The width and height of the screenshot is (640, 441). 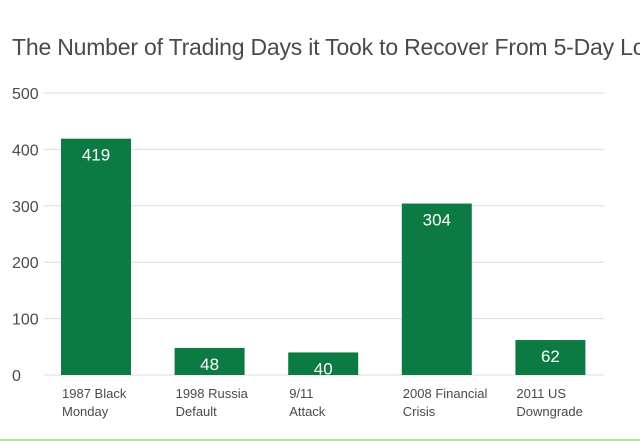 I want to click on bar-value-label: 40, so click(x=323, y=368).